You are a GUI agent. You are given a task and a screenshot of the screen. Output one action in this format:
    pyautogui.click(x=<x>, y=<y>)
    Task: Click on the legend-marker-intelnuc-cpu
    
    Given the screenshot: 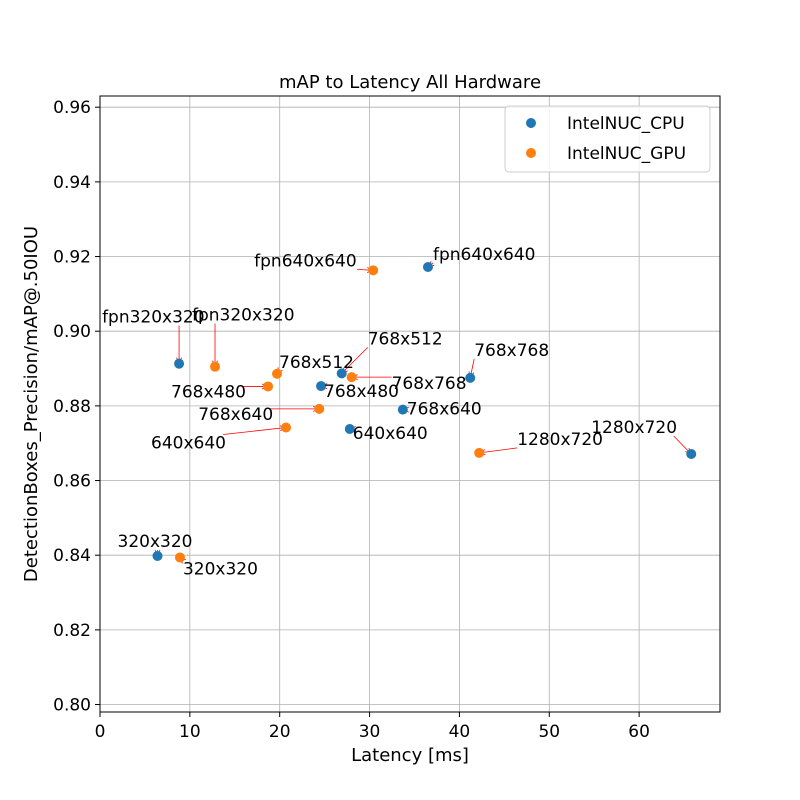 What is the action you would take?
    pyautogui.click(x=531, y=123)
    